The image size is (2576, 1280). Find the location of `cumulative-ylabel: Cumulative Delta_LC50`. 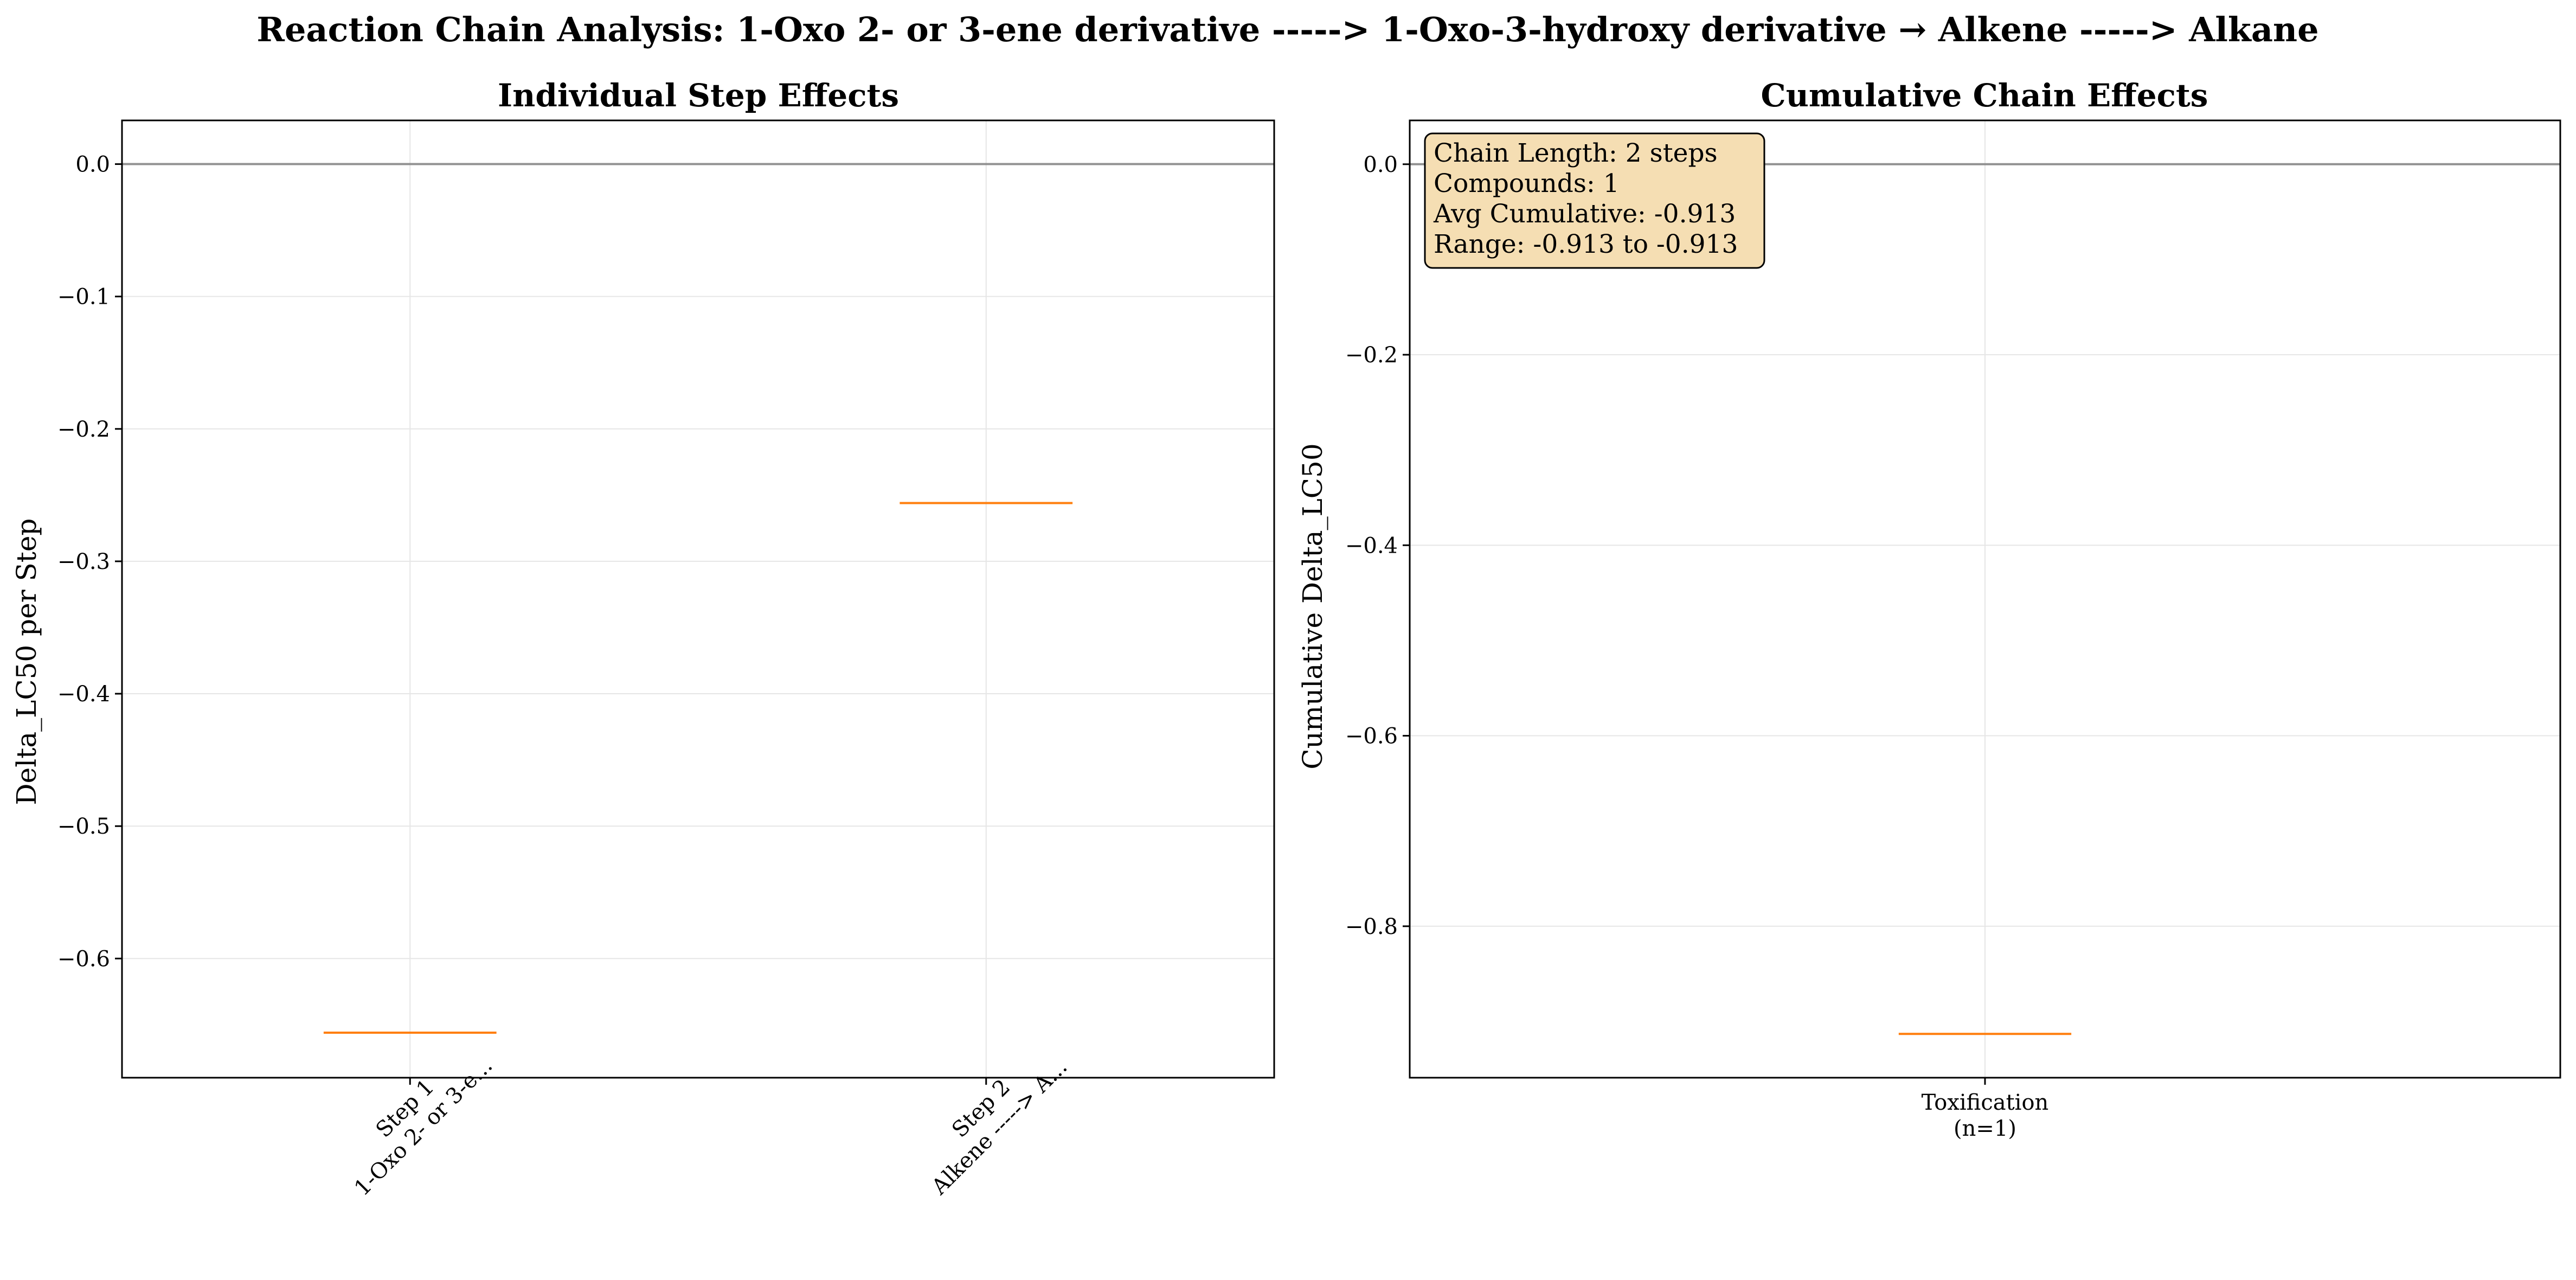

cumulative-ylabel: Cumulative Delta_LC50 is located at coordinates (1312, 606).